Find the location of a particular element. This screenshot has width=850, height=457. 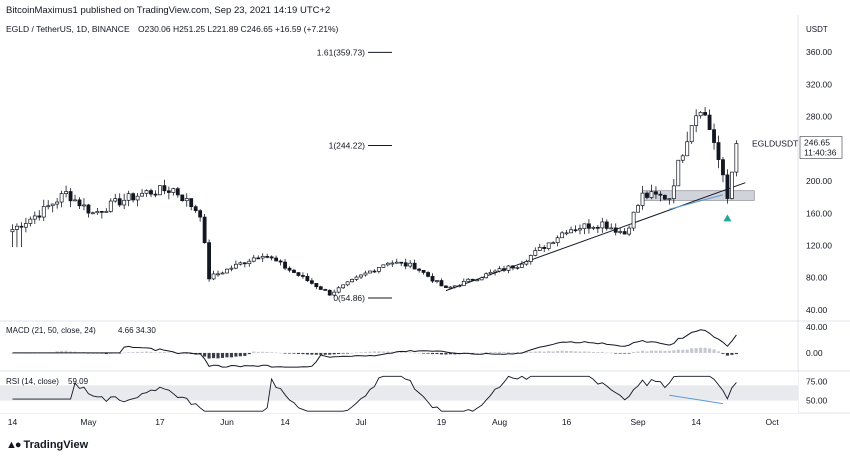

price-tick-label: 120.00 is located at coordinates (819, 246).